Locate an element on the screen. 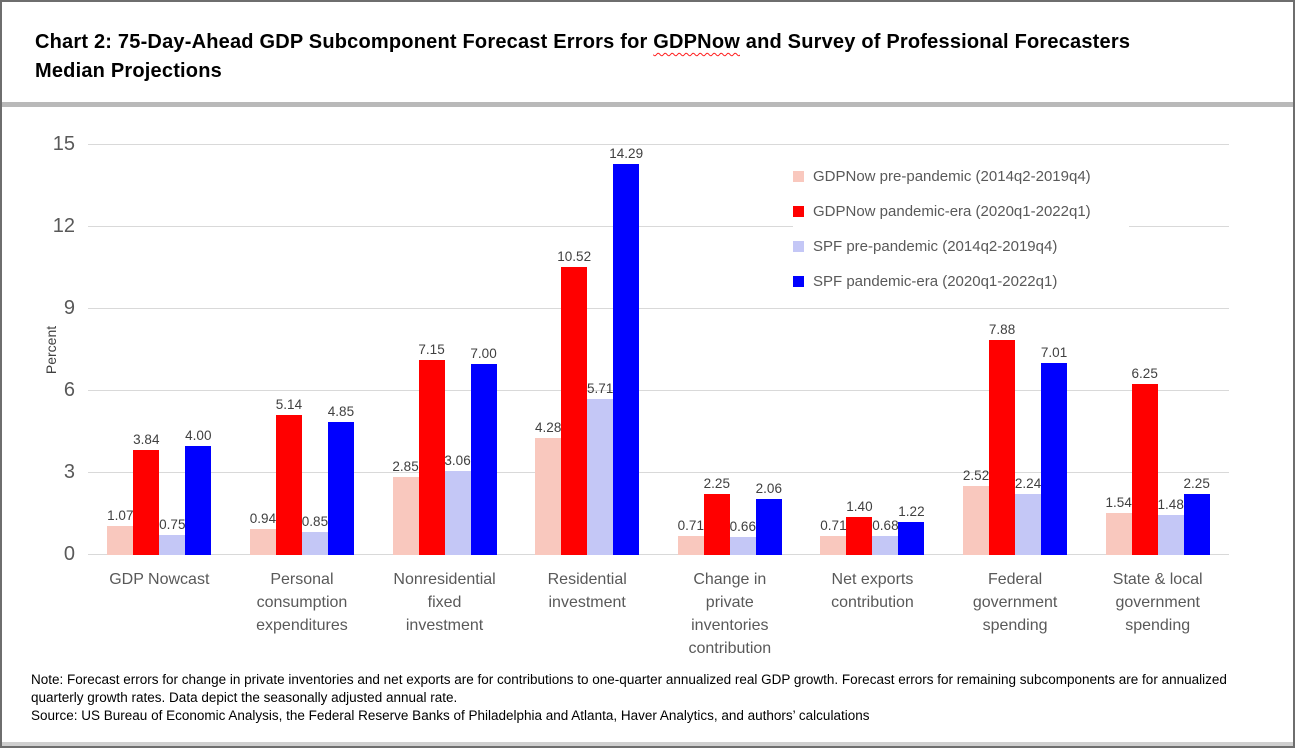 The width and height of the screenshot is (1295, 748). value-label: 14.29 is located at coordinates (626, 154).